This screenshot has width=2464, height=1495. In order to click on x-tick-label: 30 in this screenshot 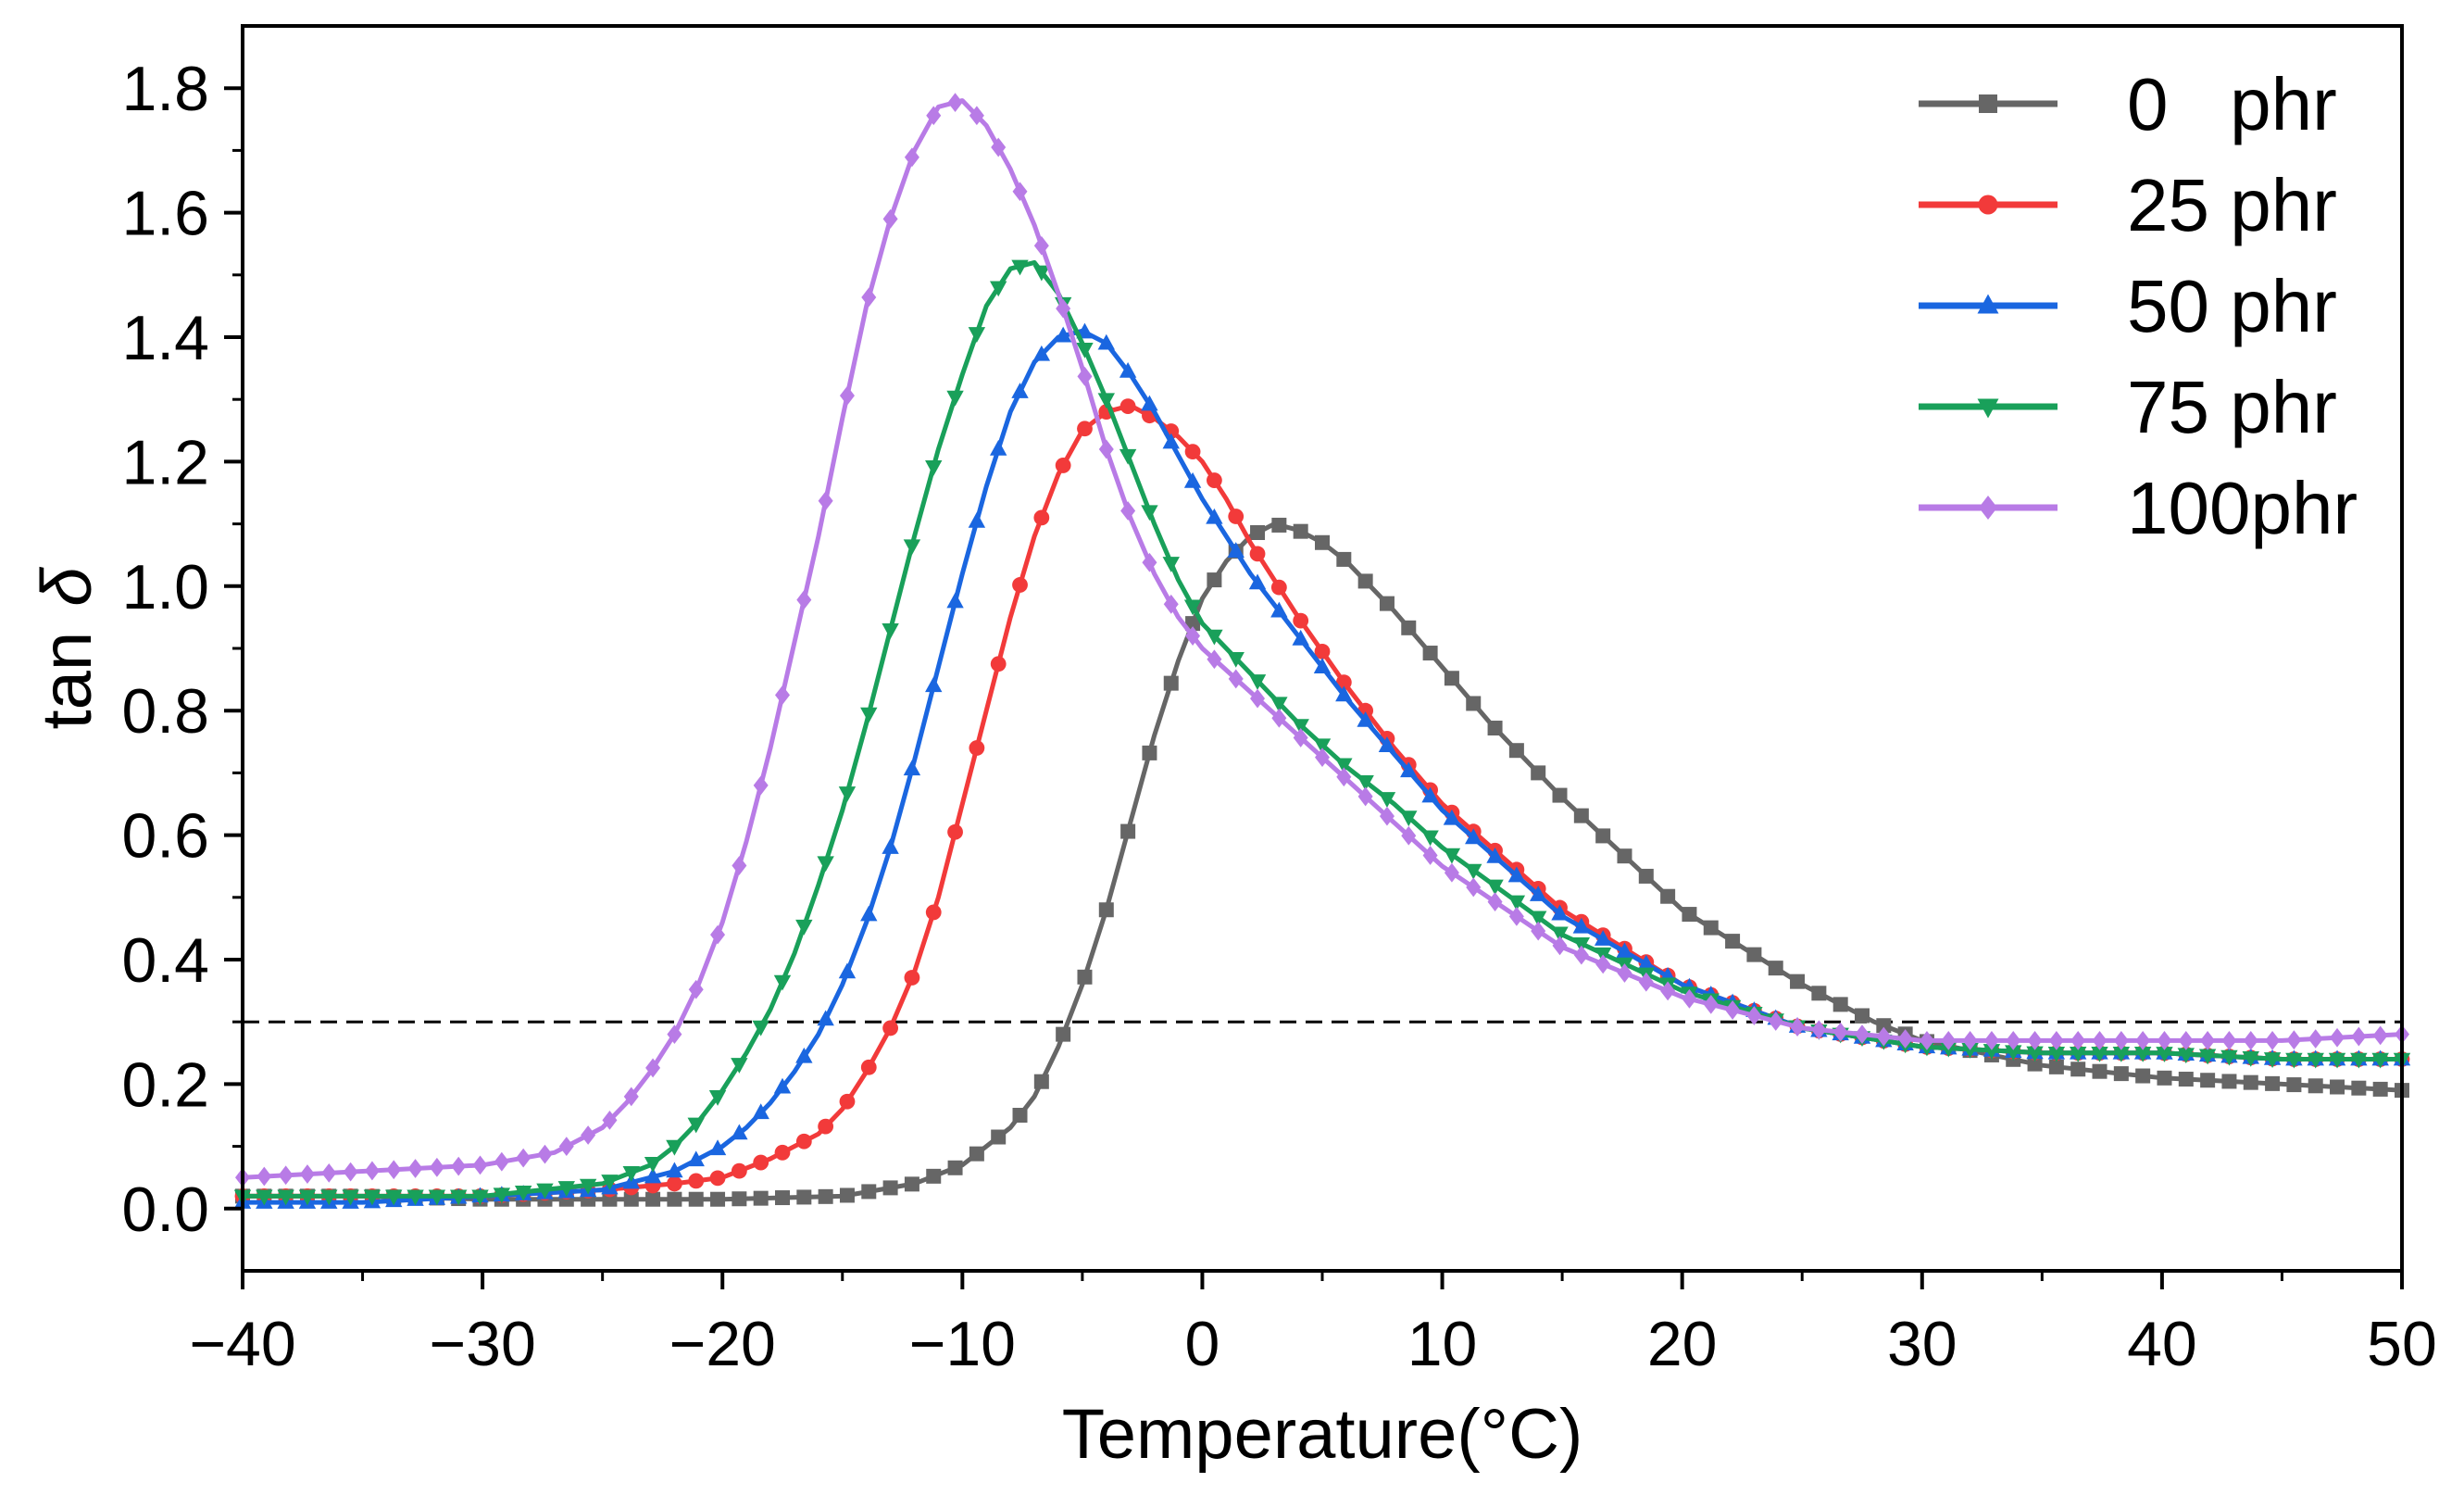, I will do `click(1922, 1344)`.